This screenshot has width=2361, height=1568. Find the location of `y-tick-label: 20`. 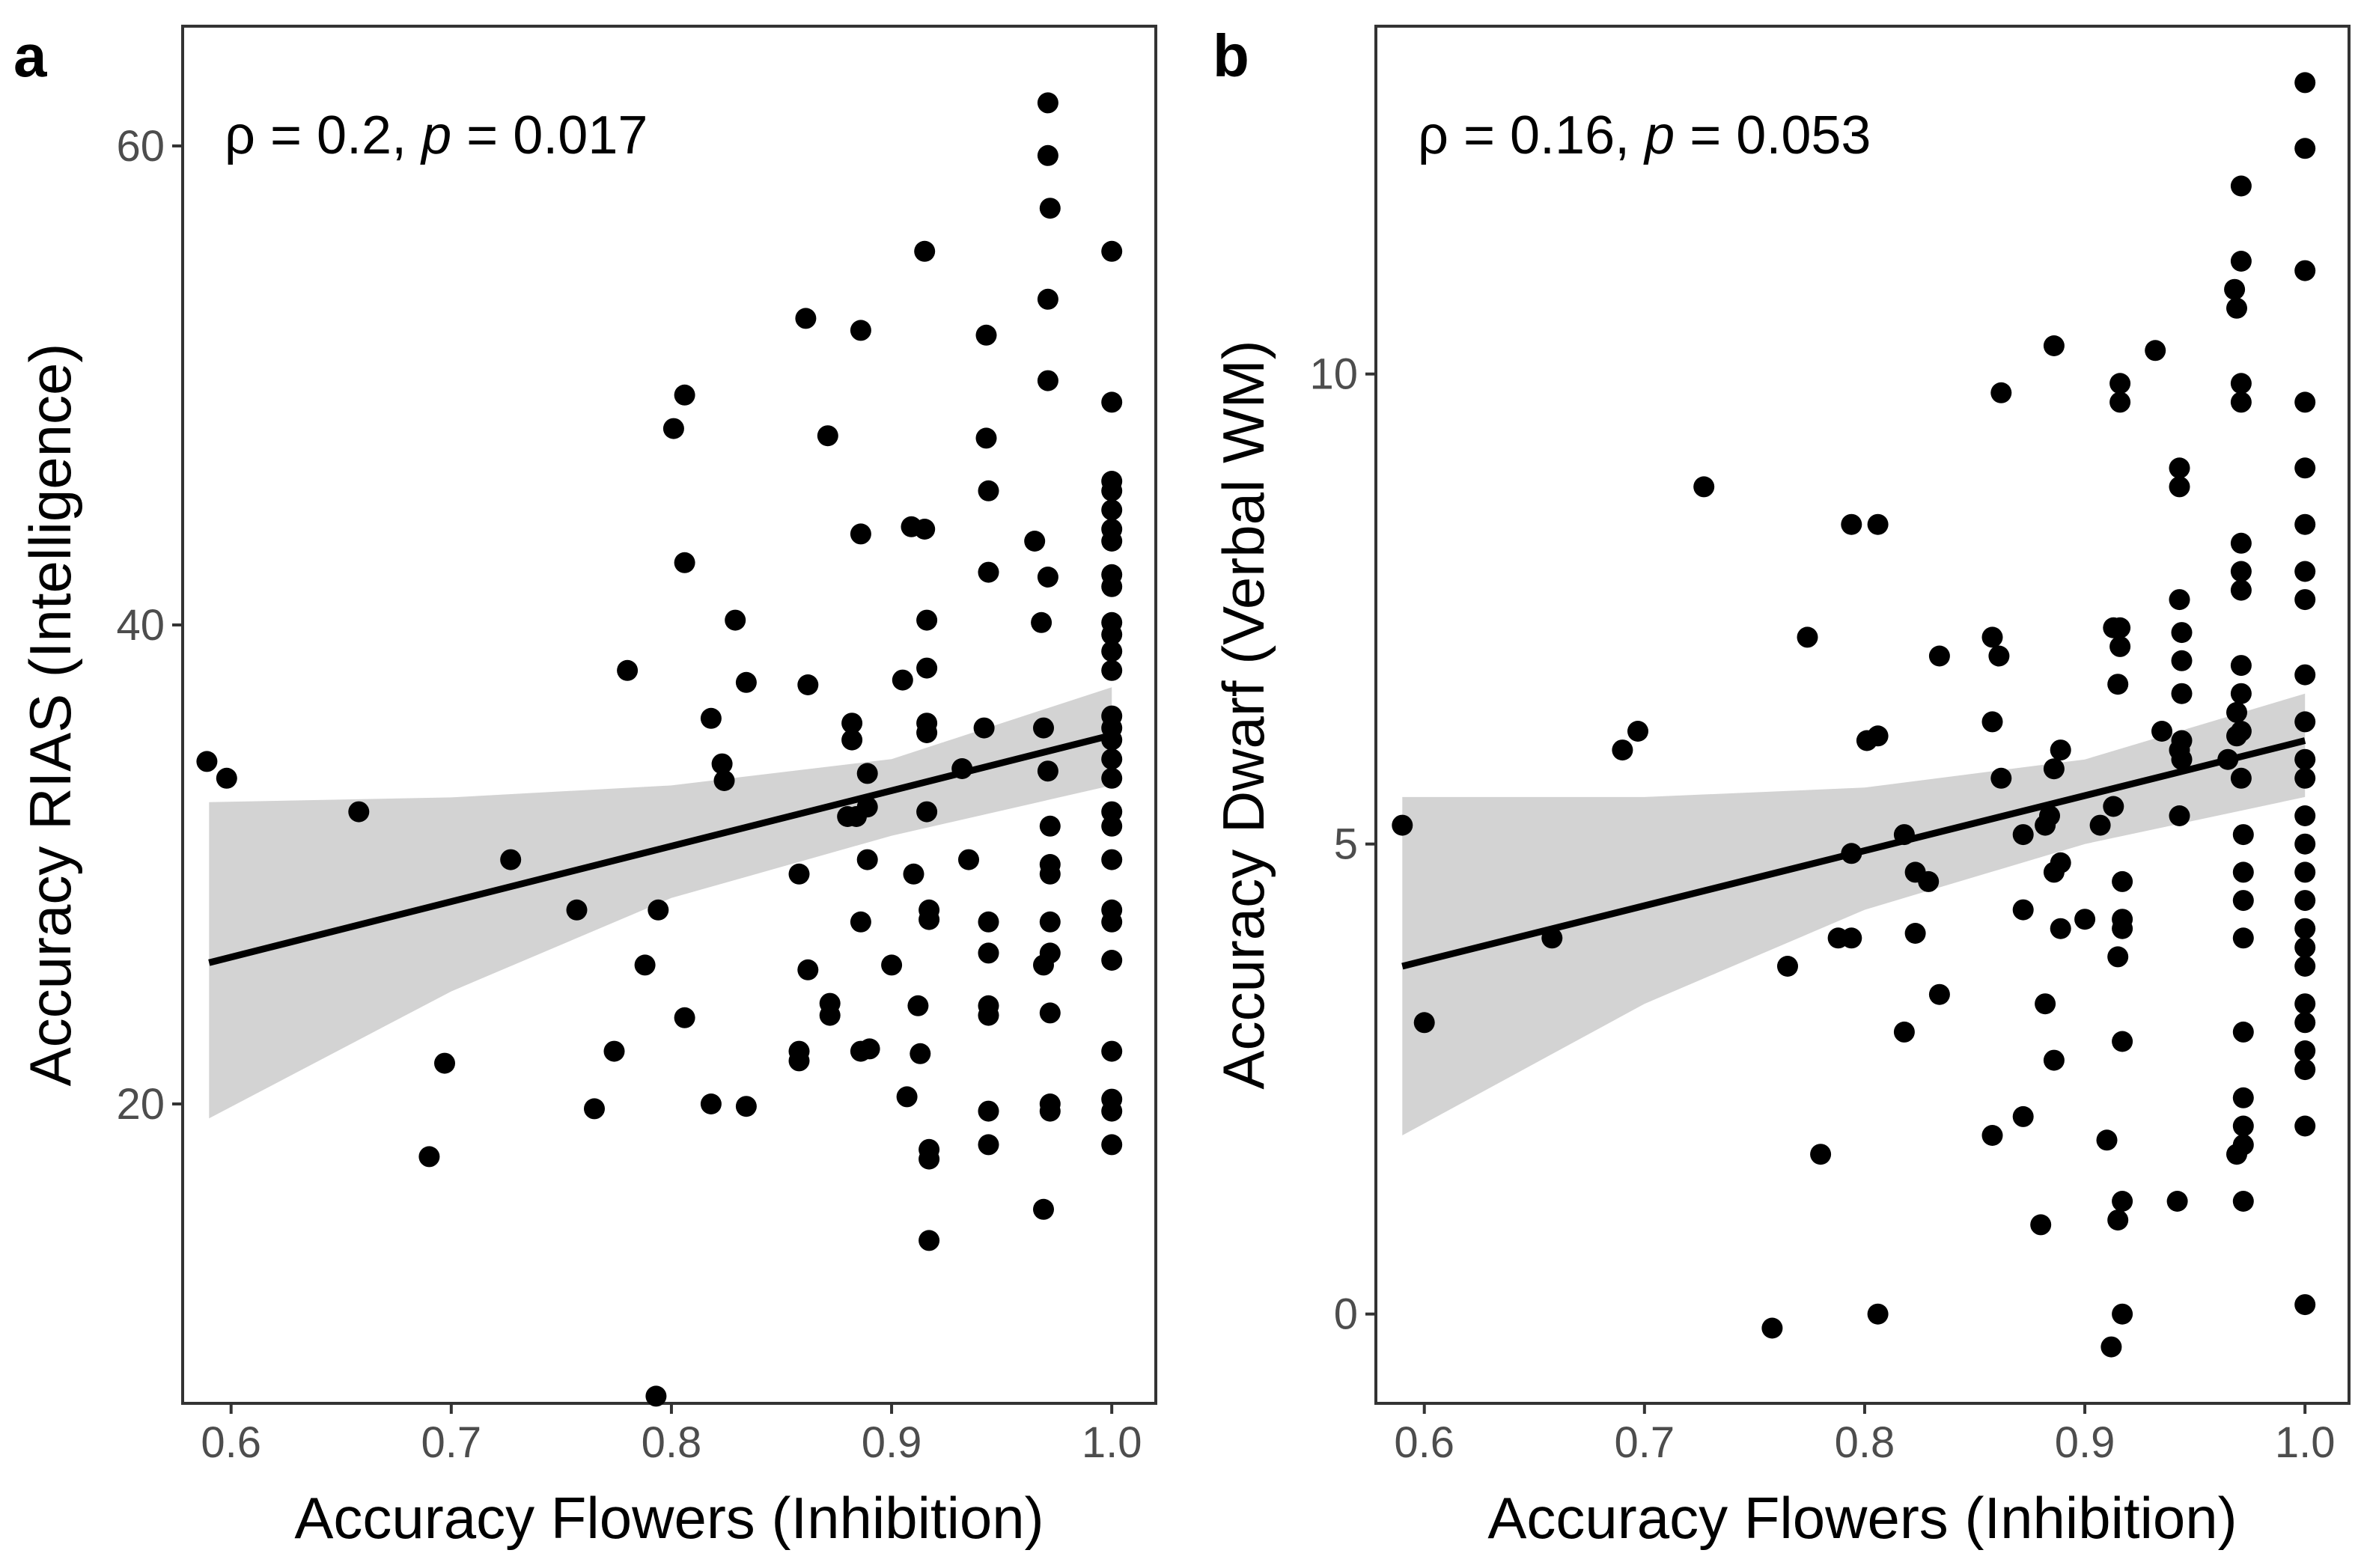

y-tick-label: 20 is located at coordinates (140, 1104).